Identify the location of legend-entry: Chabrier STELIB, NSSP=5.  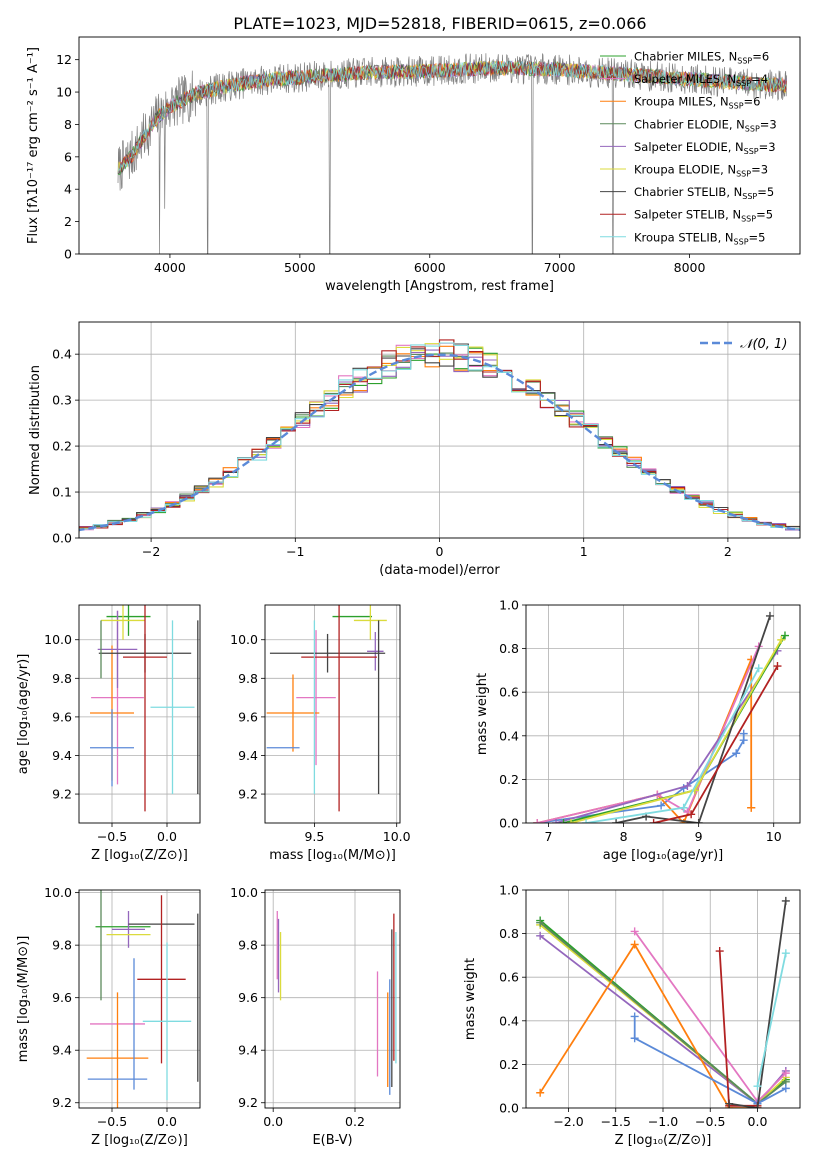
(704, 193).